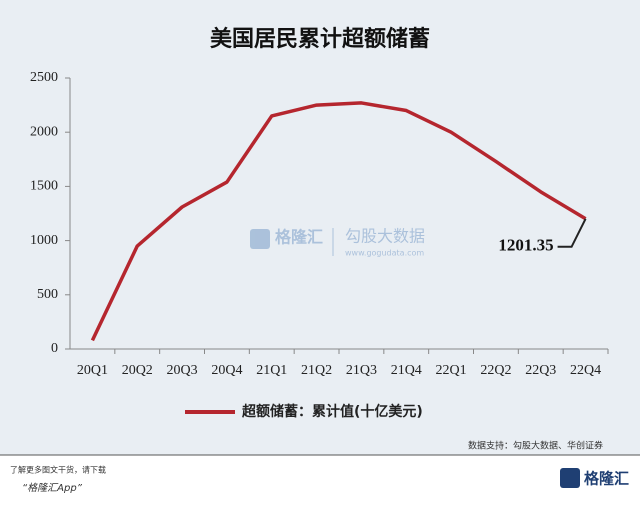 The width and height of the screenshot is (640, 522). What do you see at coordinates (299, 237) in the screenshot?
I see `watermark-brand: 格隆汇` at bounding box center [299, 237].